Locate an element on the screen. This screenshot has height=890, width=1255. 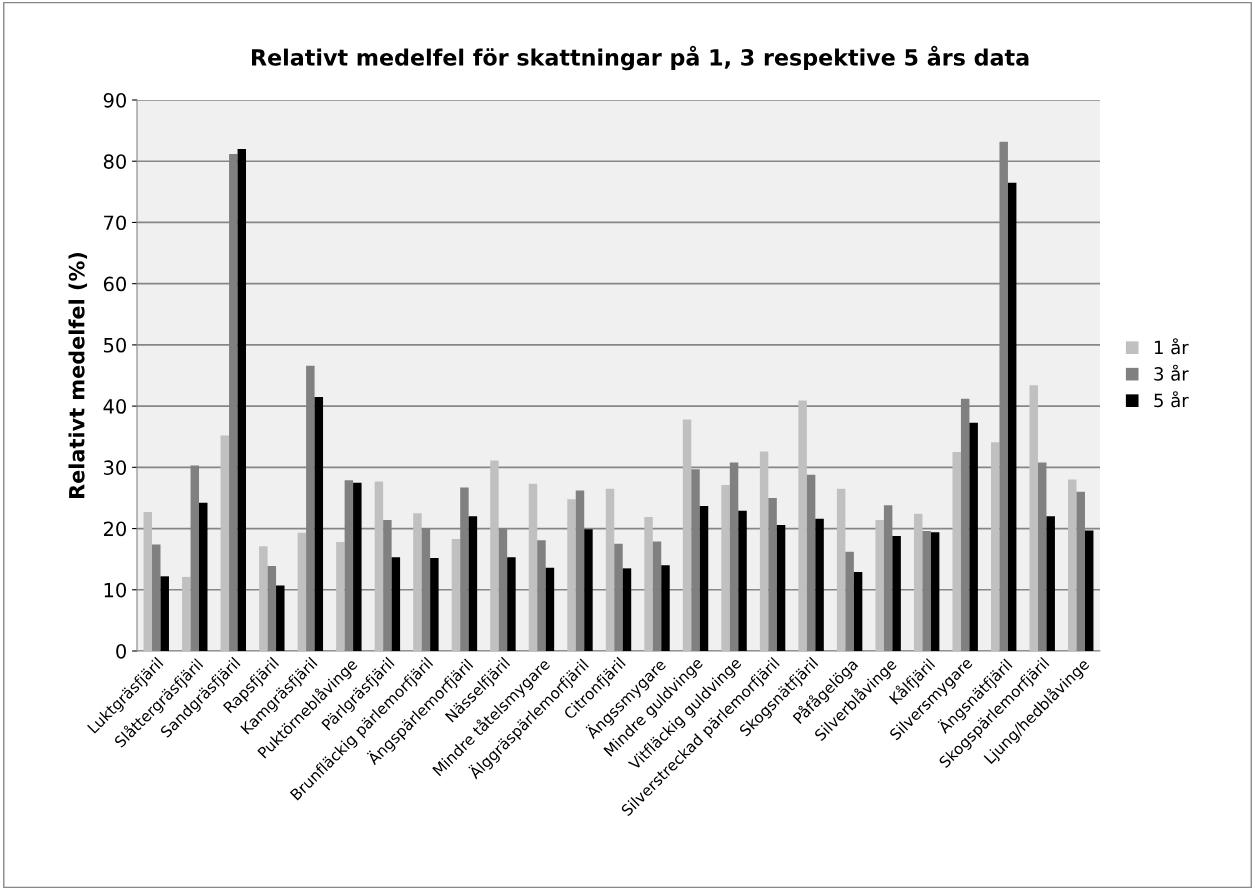
chart-title: Relativt medelfel för skattningar på 1, 3 respektive 5 års data is located at coordinates (640, 58).